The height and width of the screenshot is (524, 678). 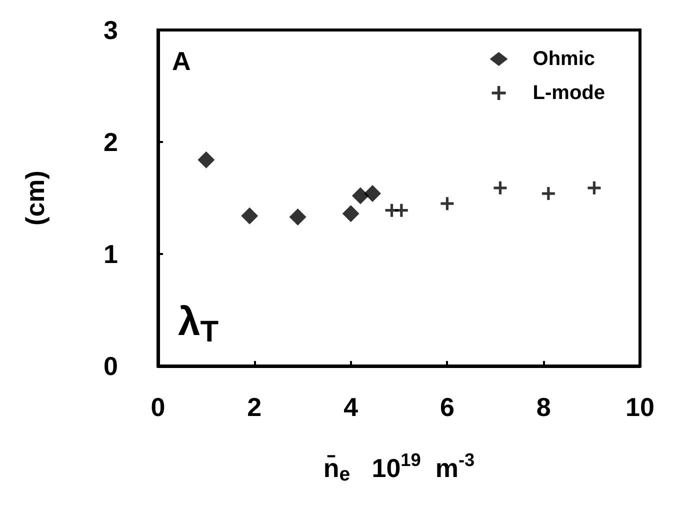 I want to click on y-tick-label: 2, so click(x=111, y=142).